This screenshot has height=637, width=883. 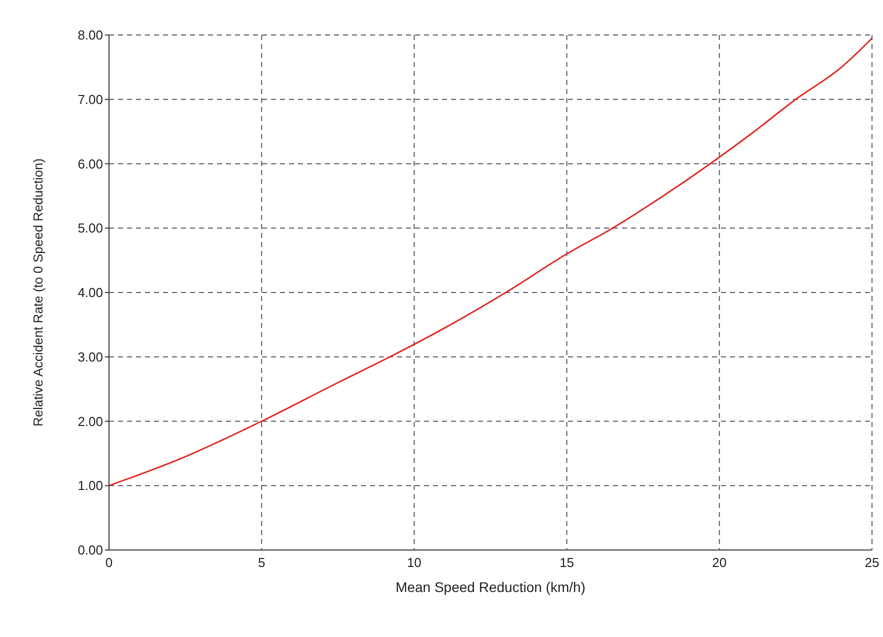 What do you see at coordinates (719, 562) in the screenshot?
I see `x-tick-label: 20` at bounding box center [719, 562].